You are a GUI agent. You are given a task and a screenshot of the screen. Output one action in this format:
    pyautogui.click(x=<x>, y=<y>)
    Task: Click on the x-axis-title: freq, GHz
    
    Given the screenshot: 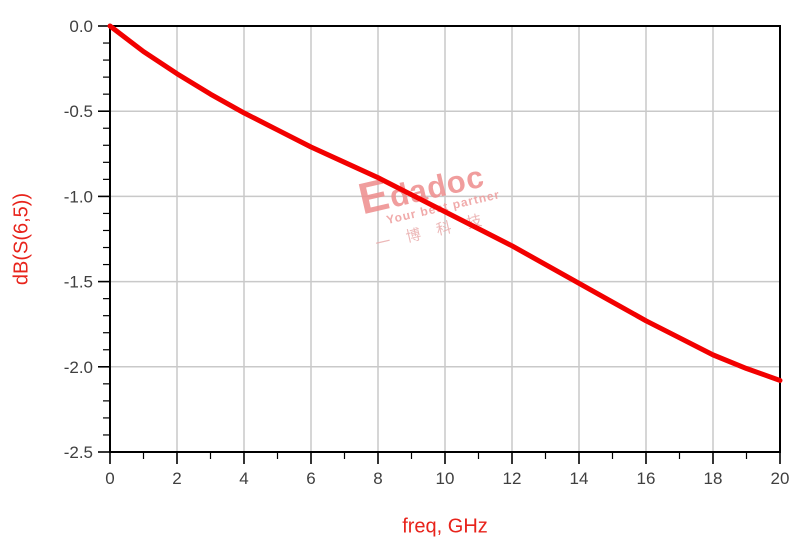 What is the action you would take?
    pyautogui.click(x=445, y=526)
    